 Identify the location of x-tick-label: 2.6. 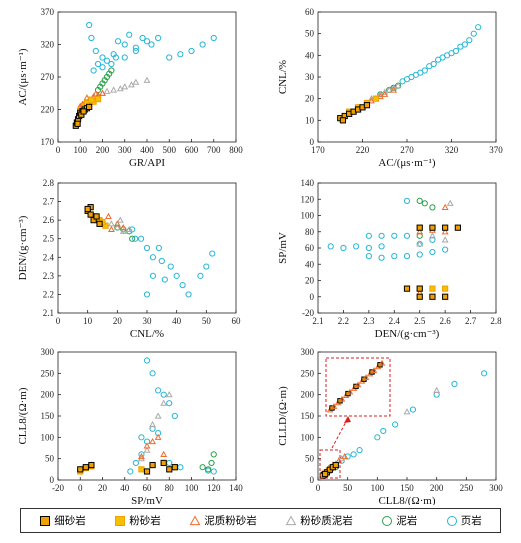
(446, 321).